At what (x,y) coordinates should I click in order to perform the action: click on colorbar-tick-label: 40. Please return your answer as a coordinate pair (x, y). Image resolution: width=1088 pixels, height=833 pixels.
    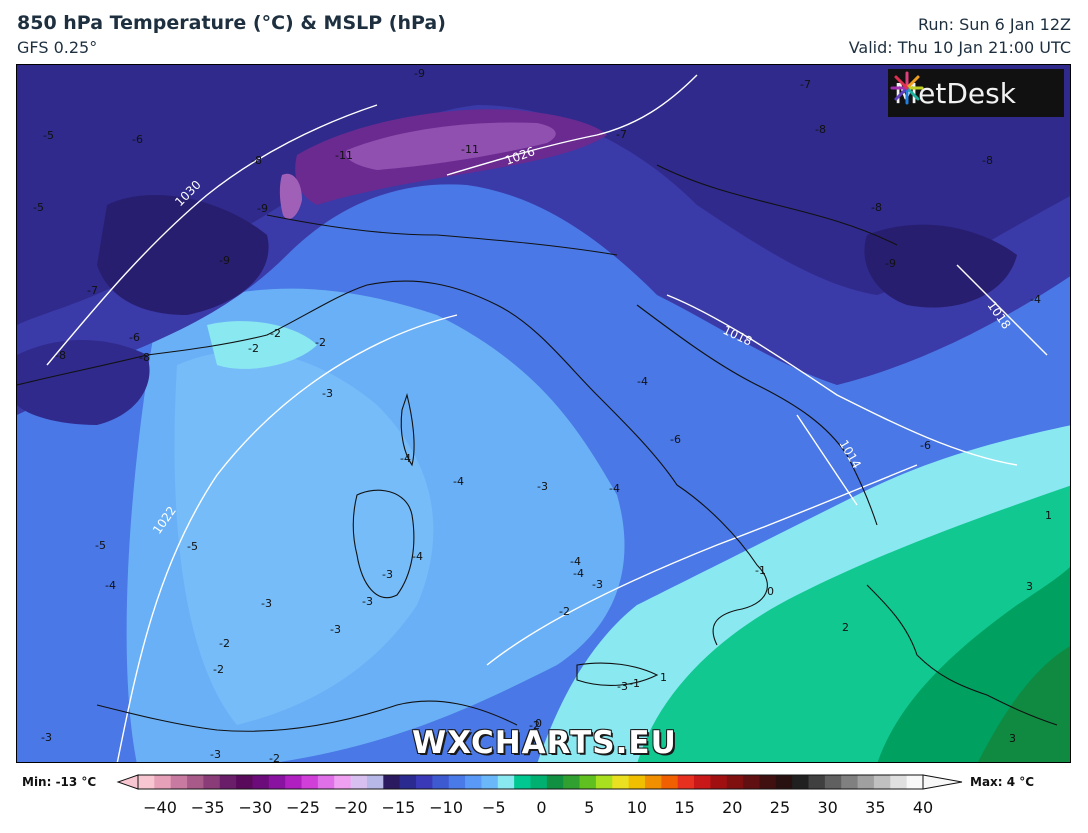
    Looking at the image, I should click on (923, 807).